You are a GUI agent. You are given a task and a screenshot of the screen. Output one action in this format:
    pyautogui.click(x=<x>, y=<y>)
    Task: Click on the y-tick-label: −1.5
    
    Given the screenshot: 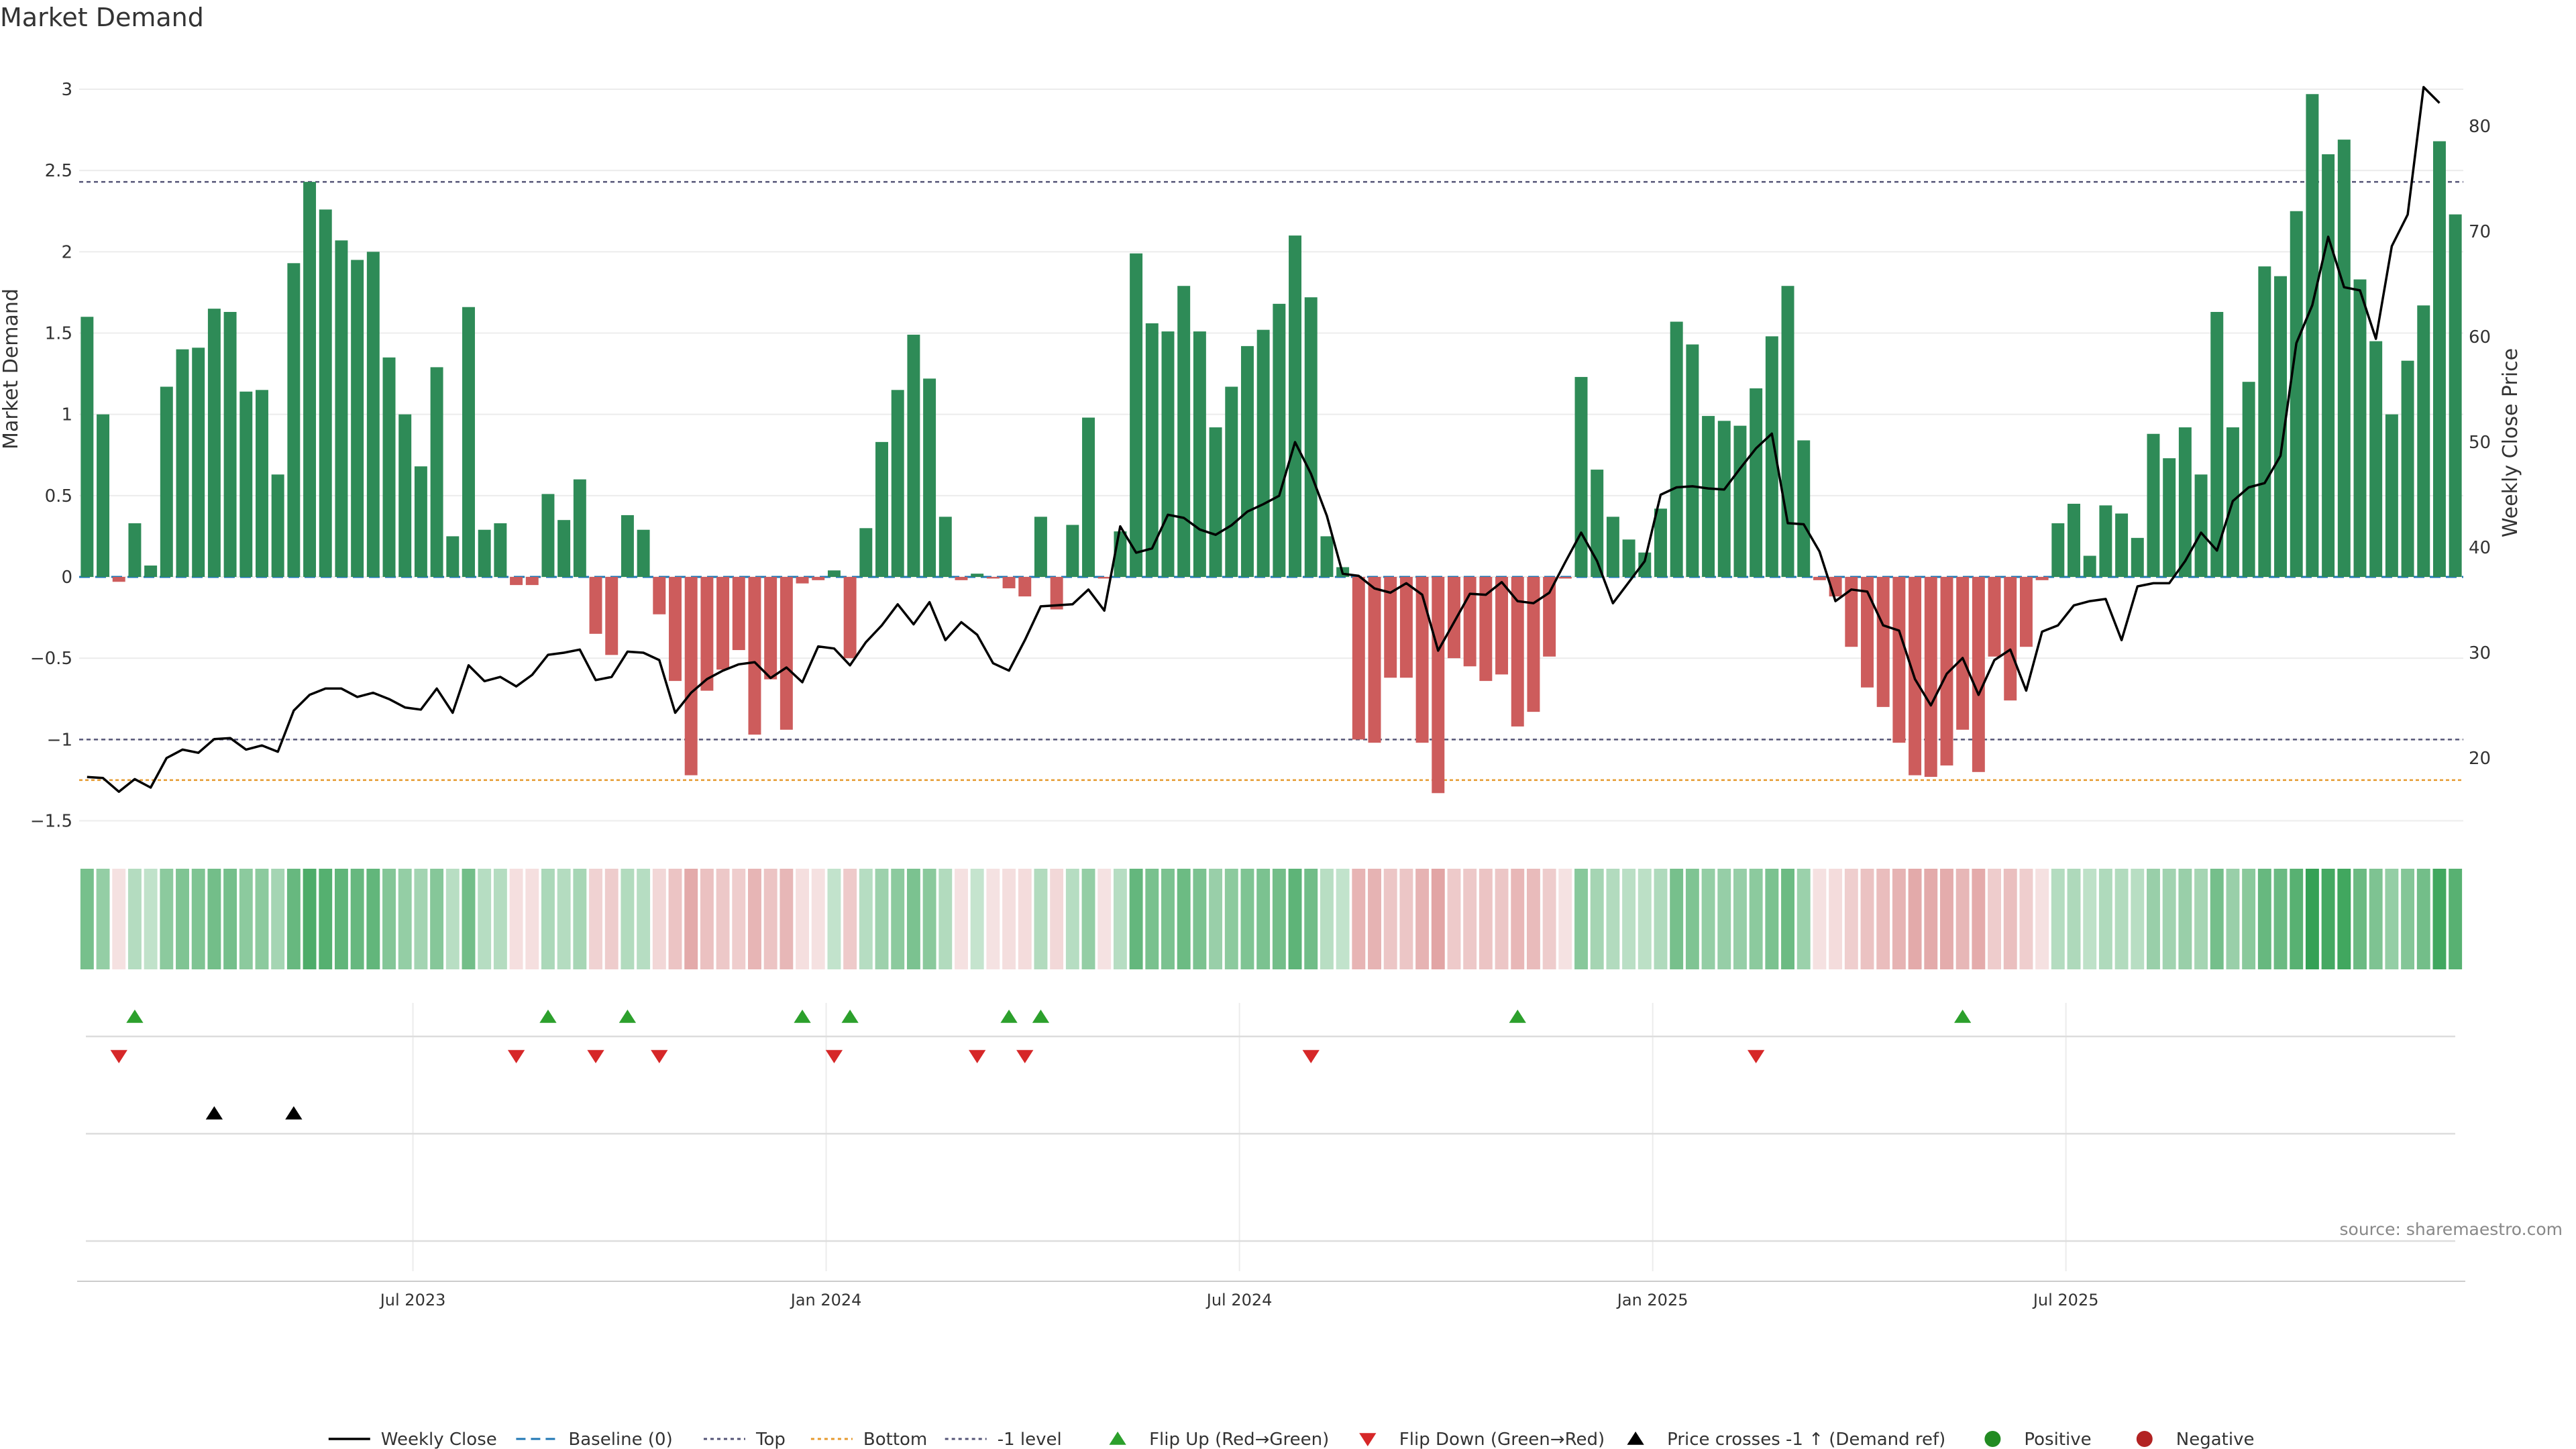 What is the action you would take?
    pyautogui.click(x=51, y=822)
    